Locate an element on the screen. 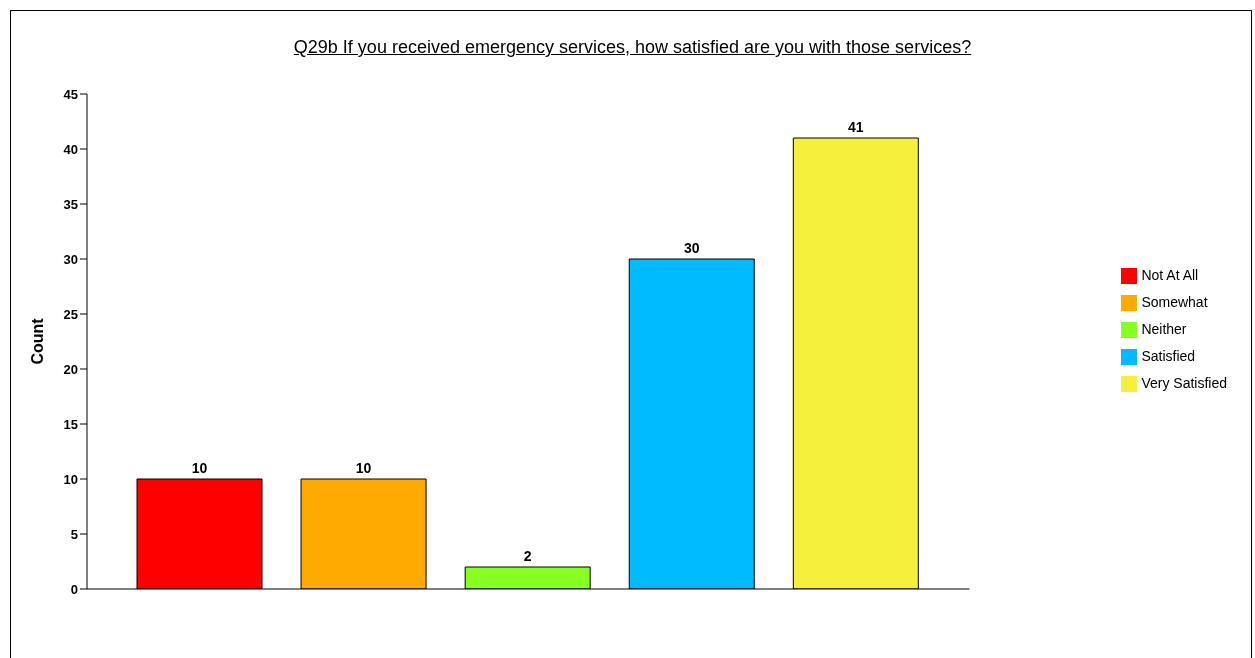 This screenshot has width=1255, height=658. y-tick-label: 0 is located at coordinates (74, 589).